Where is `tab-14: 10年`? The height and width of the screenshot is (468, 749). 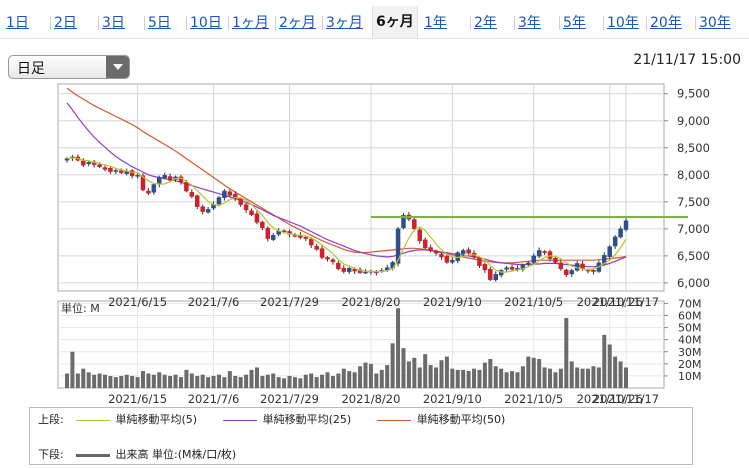
tab-14: 10年 is located at coordinates (623, 23).